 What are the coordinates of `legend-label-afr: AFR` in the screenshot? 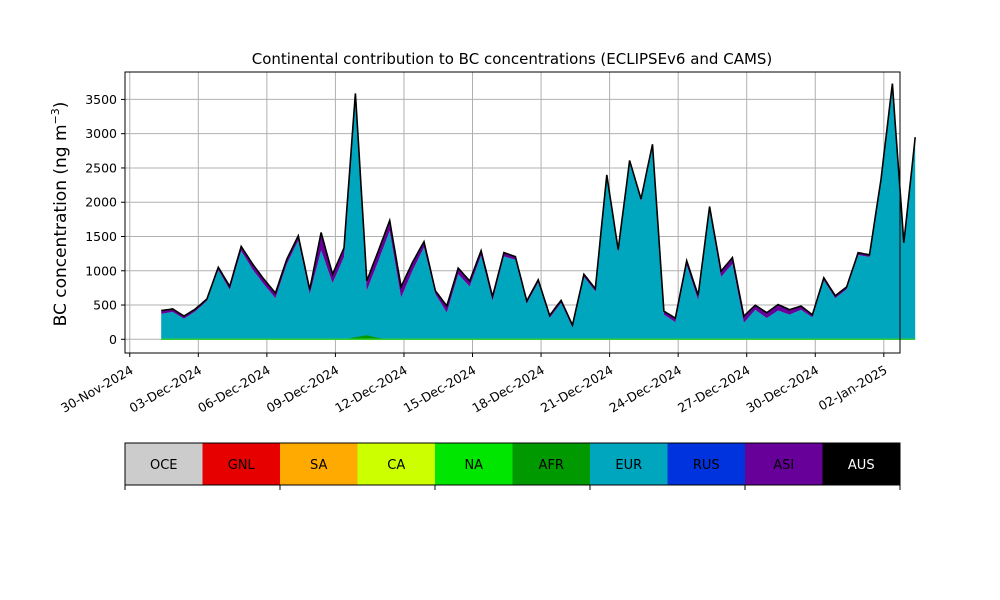 It's located at (551, 465).